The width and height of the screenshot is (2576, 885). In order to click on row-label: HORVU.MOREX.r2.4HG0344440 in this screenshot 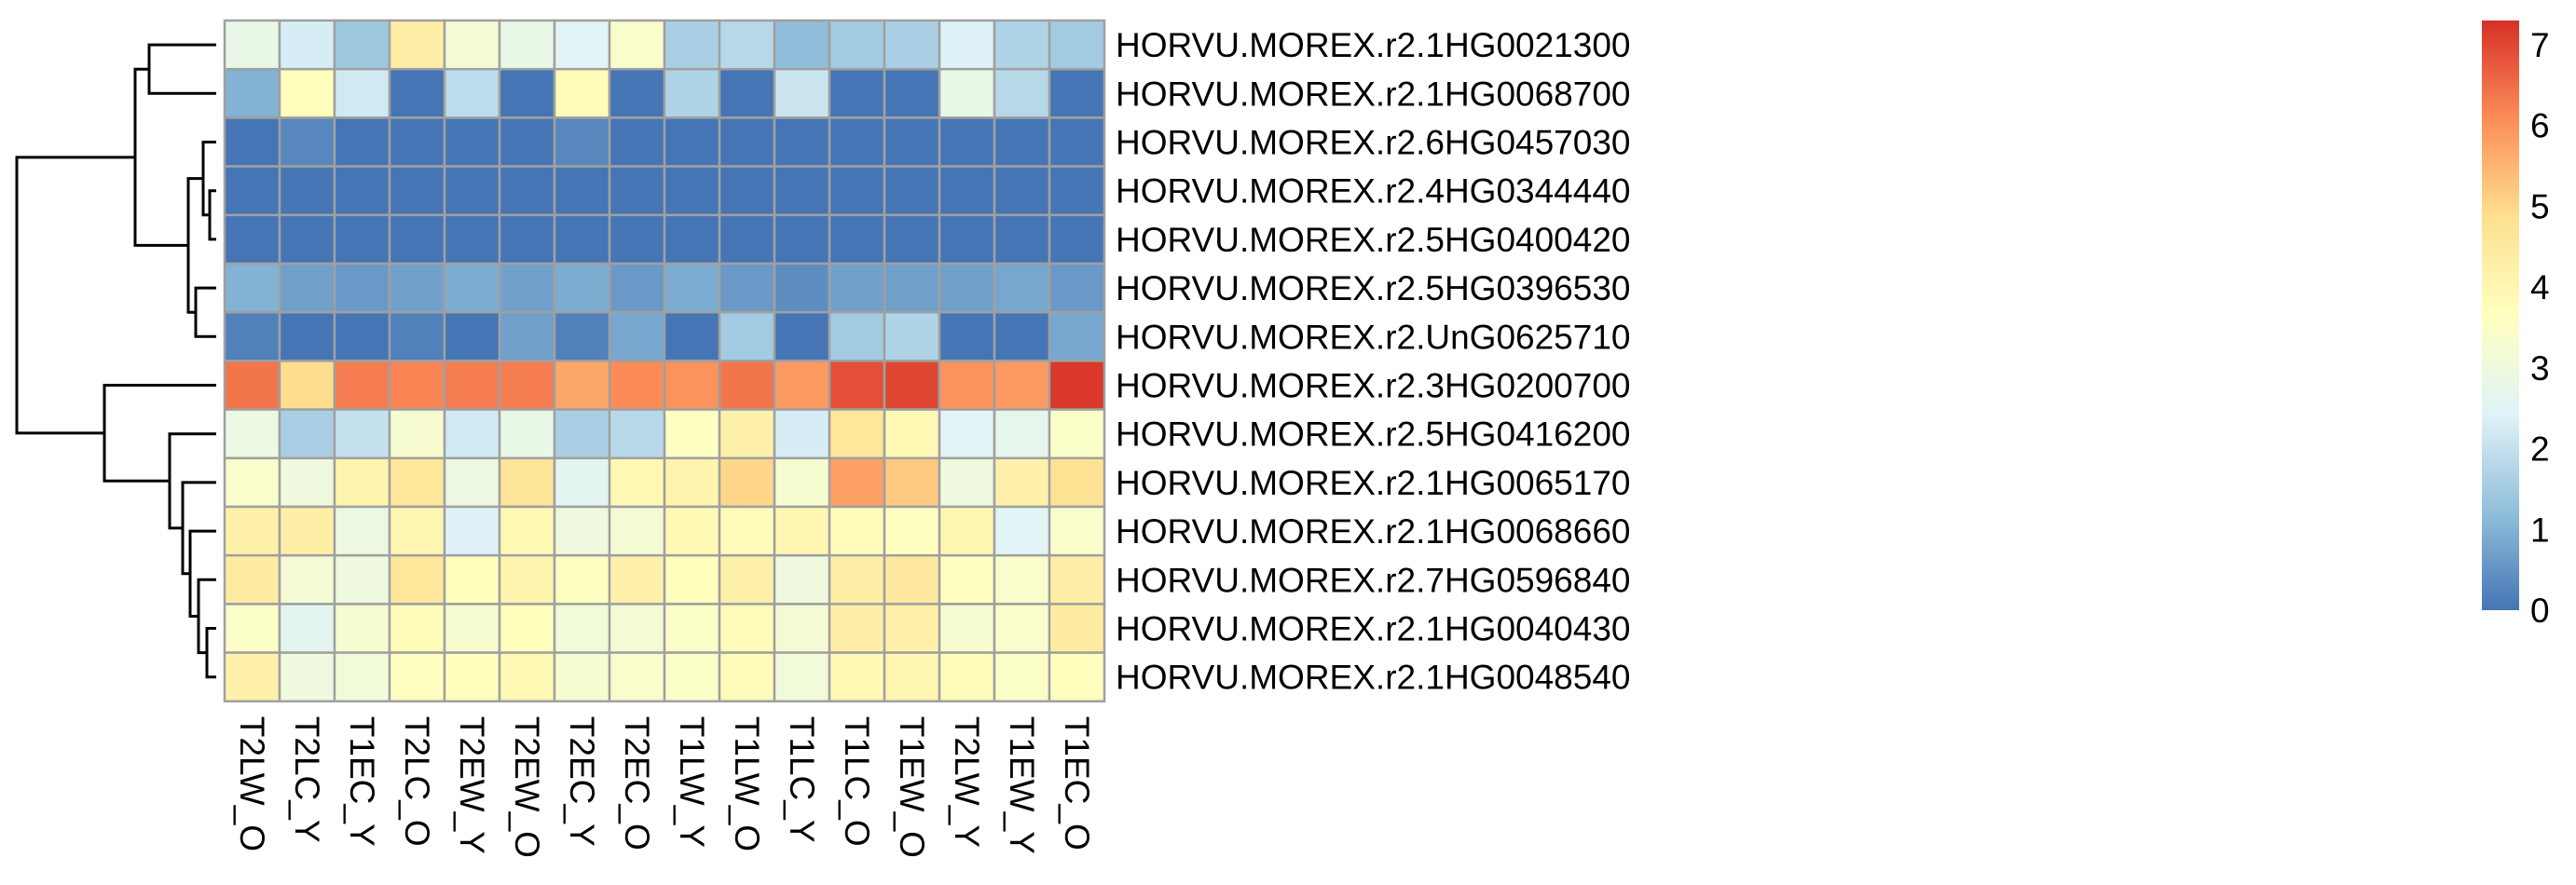, I will do `click(1373, 192)`.